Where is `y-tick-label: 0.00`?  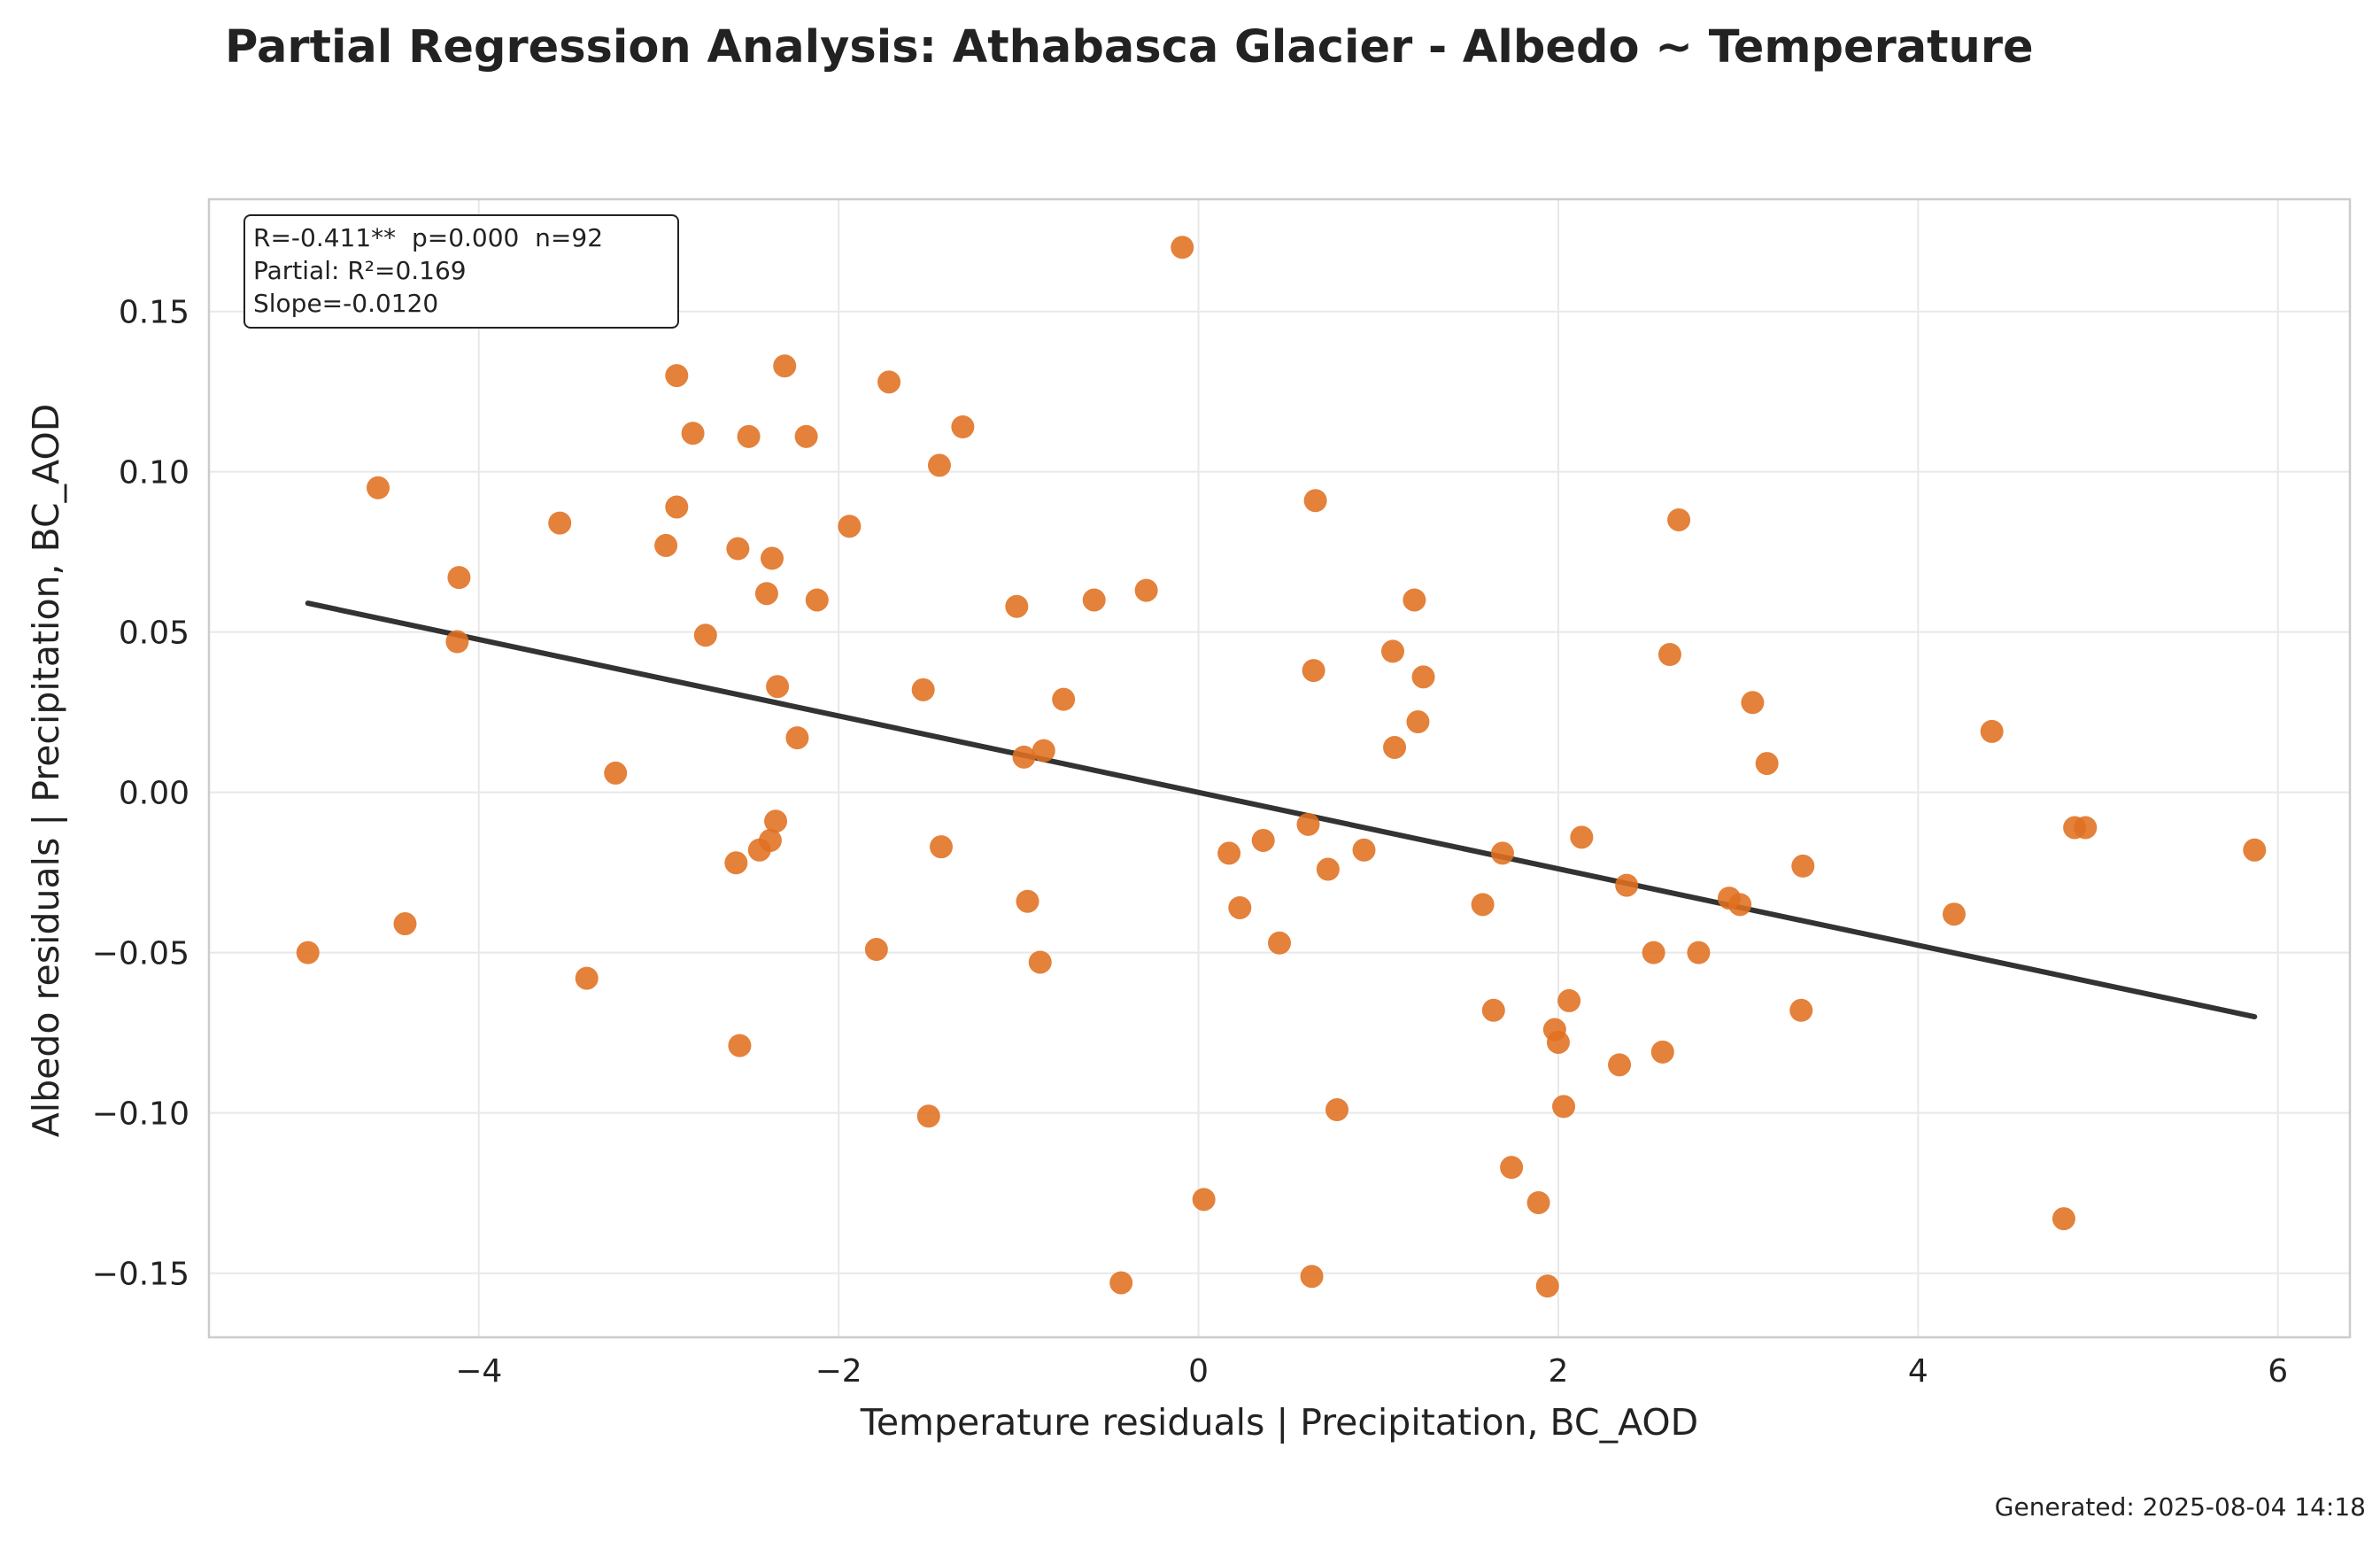 y-tick-label: 0.00 is located at coordinates (154, 794).